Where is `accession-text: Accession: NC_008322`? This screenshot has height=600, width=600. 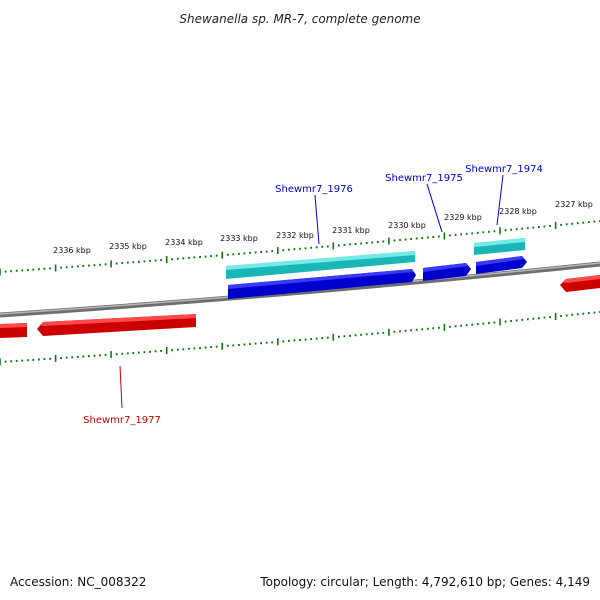 accession-text: Accession: NC_008322 is located at coordinates (78, 582).